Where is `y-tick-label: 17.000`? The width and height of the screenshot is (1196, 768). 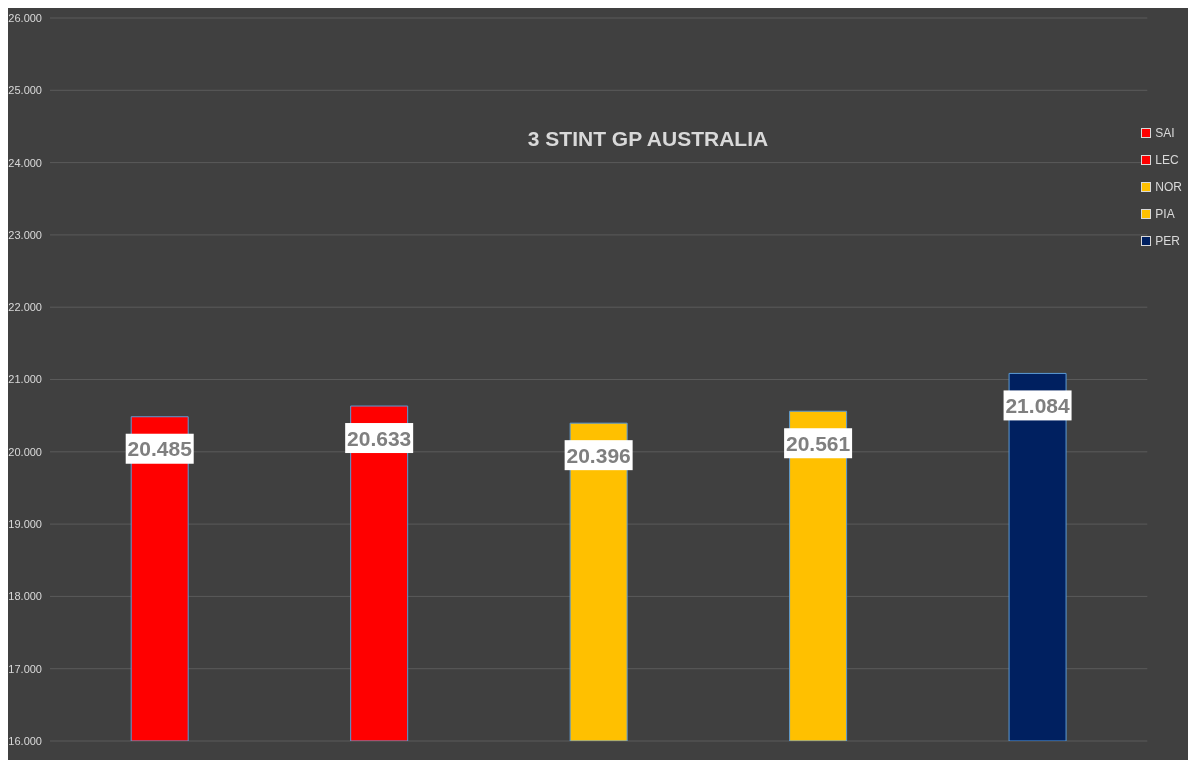 y-tick-label: 17.000 is located at coordinates (25, 668).